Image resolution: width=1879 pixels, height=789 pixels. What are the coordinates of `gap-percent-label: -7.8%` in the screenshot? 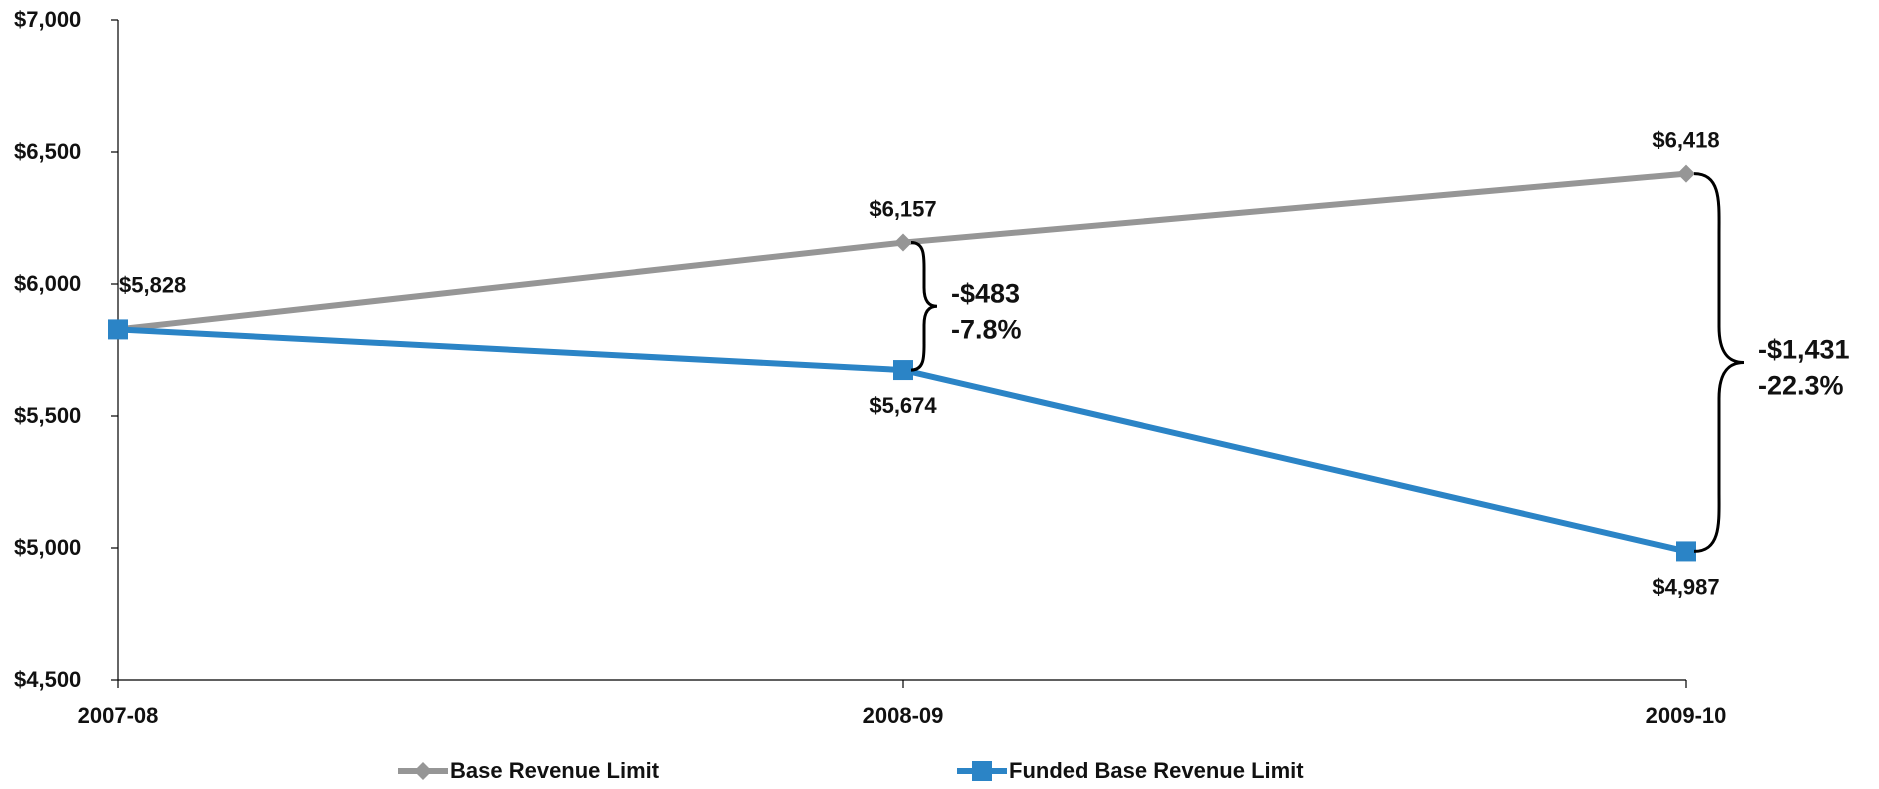 It's located at (986, 329).